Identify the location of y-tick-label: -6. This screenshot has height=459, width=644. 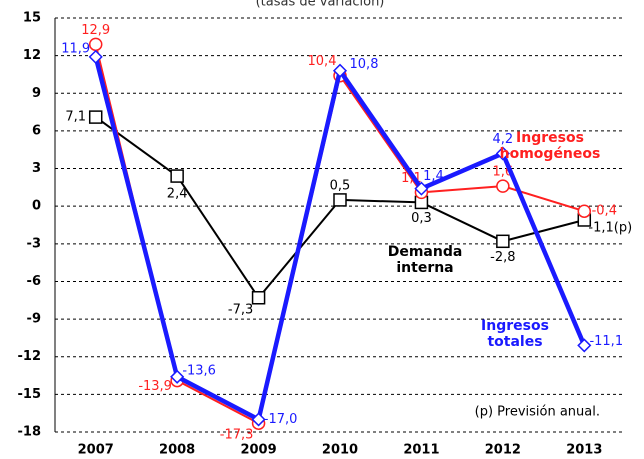
(34, 281).